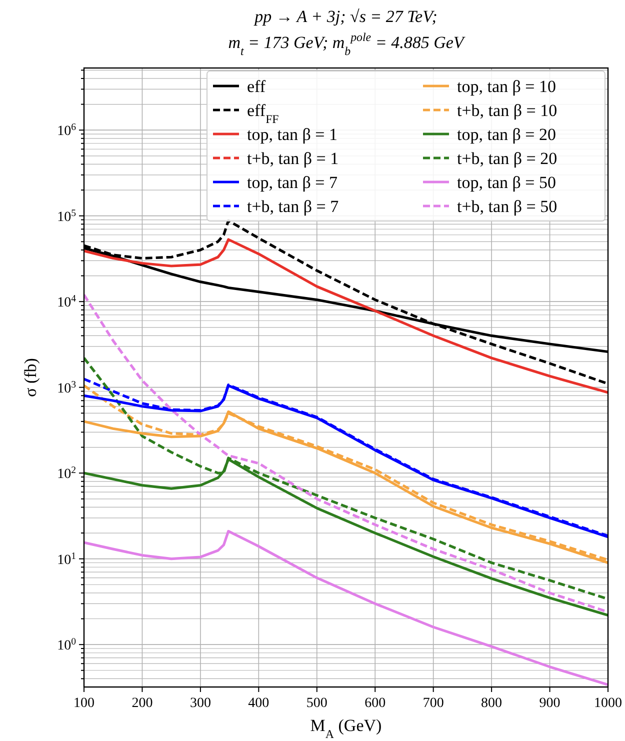 This screenshot has width=625, height=741. What do you see at coordinates (66, 216) in the screenshot?
I see `y-tick-label: 10$^{5}$` at bounding box center [66, 216].